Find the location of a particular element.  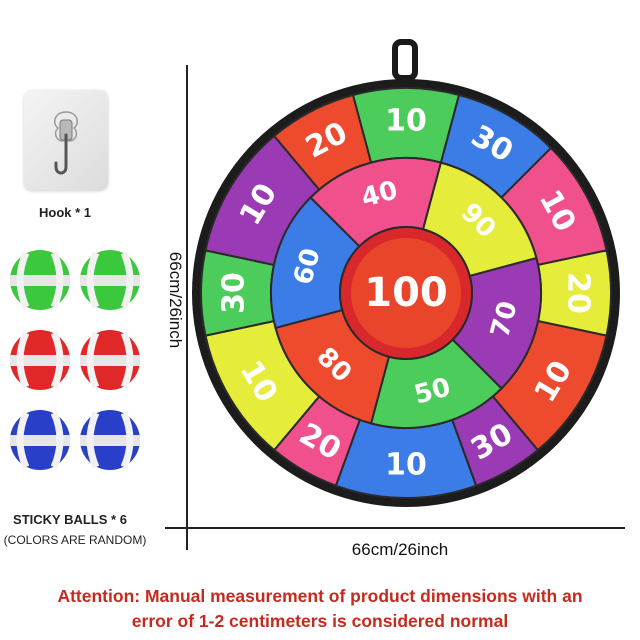

balls-label: STICKY BALLS * 6 is located at coordinates (70, 519).